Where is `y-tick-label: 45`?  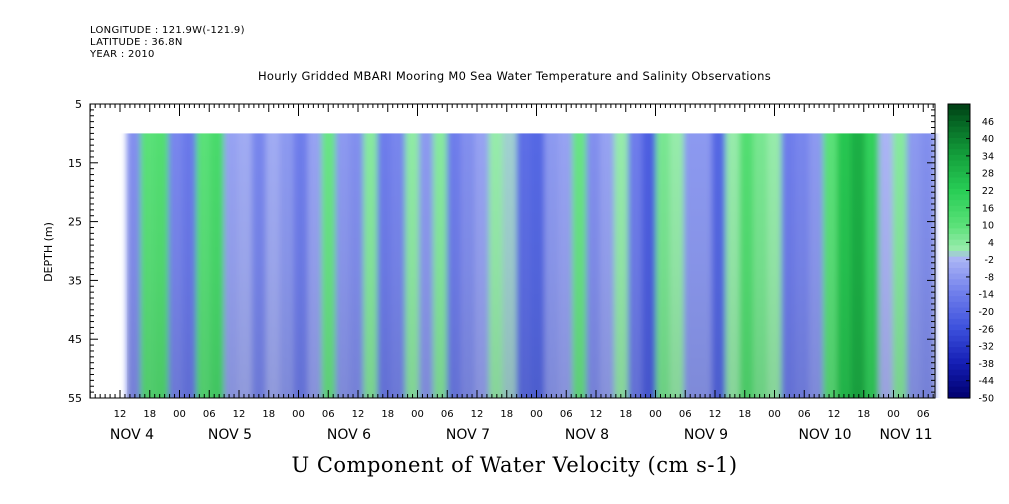 y-tick-label: 45 is located at coordinates (75, 339).